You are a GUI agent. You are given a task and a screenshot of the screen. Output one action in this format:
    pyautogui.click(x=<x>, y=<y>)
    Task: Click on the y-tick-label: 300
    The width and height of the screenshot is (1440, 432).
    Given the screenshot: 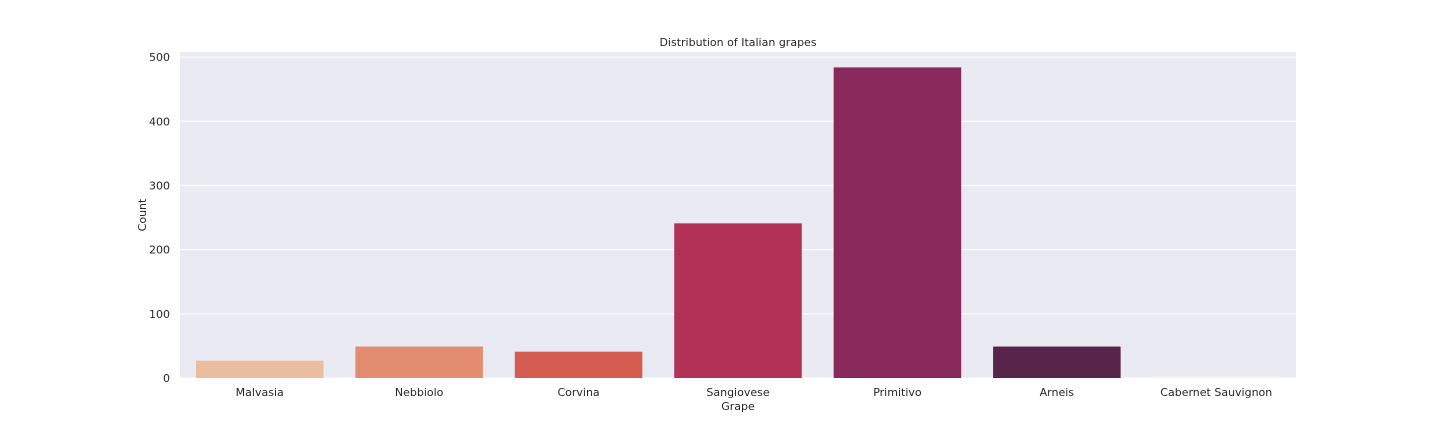 What is the action you would take?
    pyautogui.click(x=159, y=185)
    